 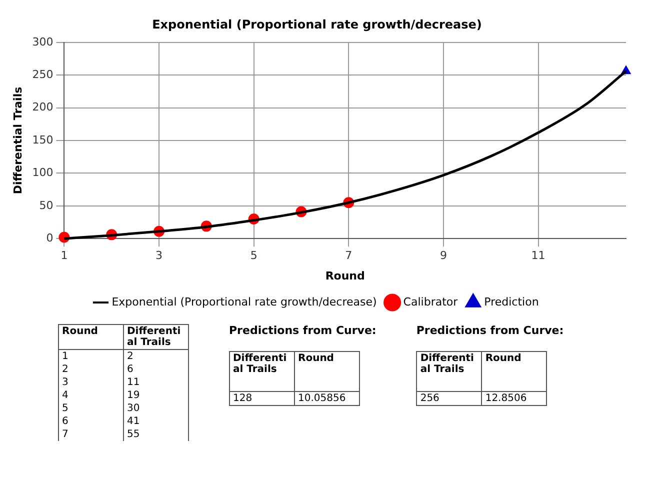 What do you see at coordinates (254, 255) in the screenshot?
I see `x-tick-label: 5` at bounding box center [254, 255].